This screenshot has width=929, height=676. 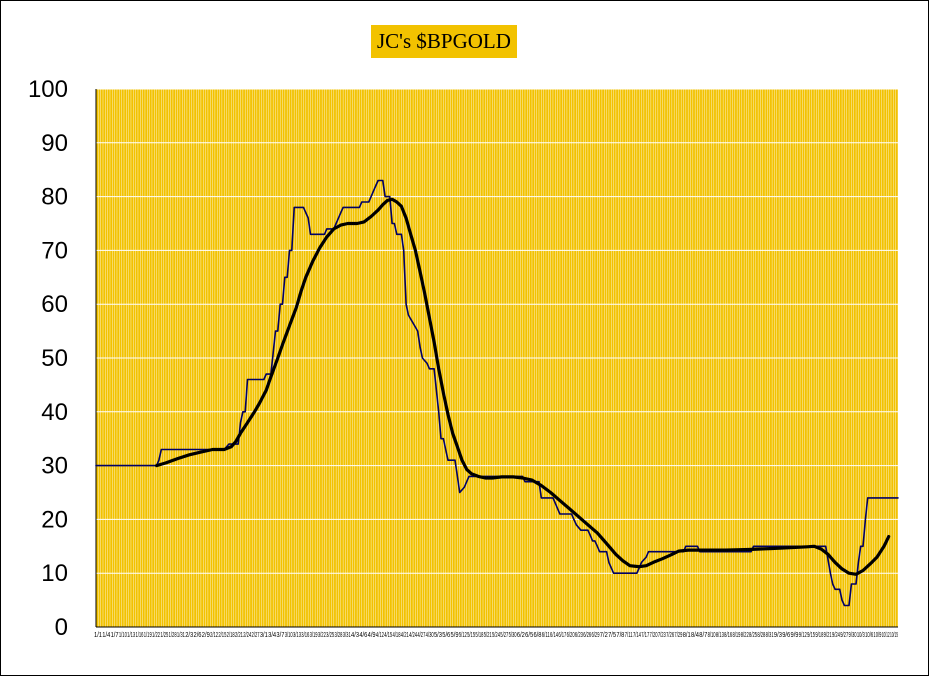 I want to click on x-tick-label: 6/26, so click(x=587, y=635).